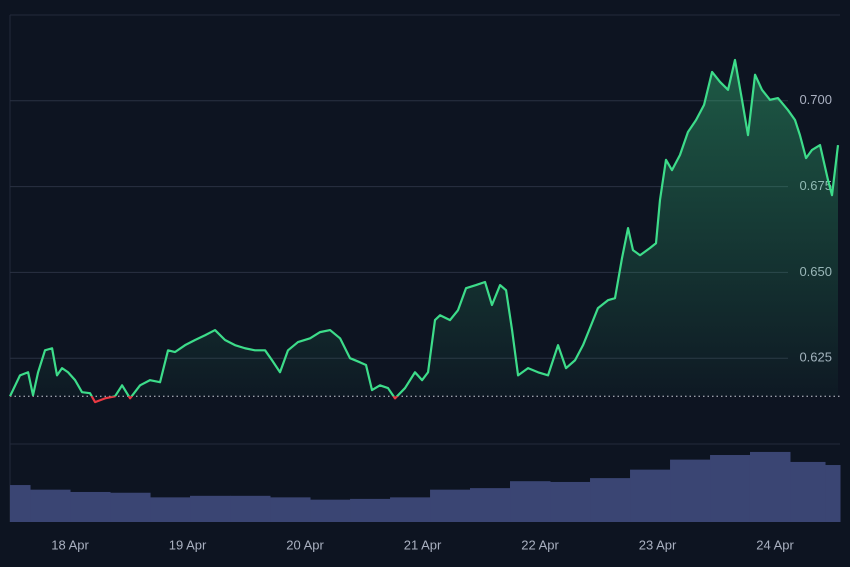 The width and height of the screenshot is (850, 567). Describe the element at coordinates (305, 544) in the screenshot. I see `x-tick-label: 20 Apr` at that location.